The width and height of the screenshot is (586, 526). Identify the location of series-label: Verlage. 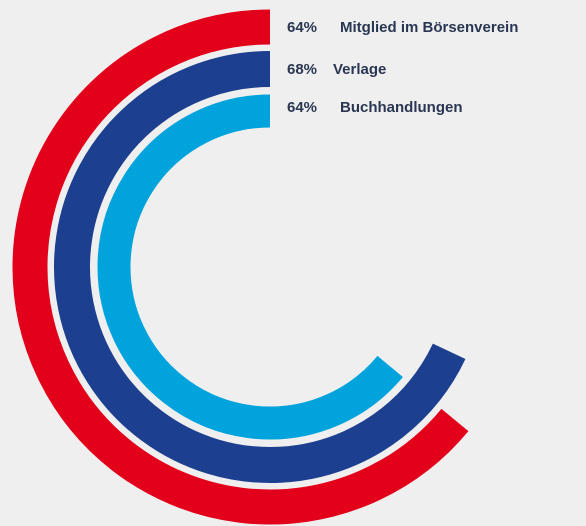
(359, 69).